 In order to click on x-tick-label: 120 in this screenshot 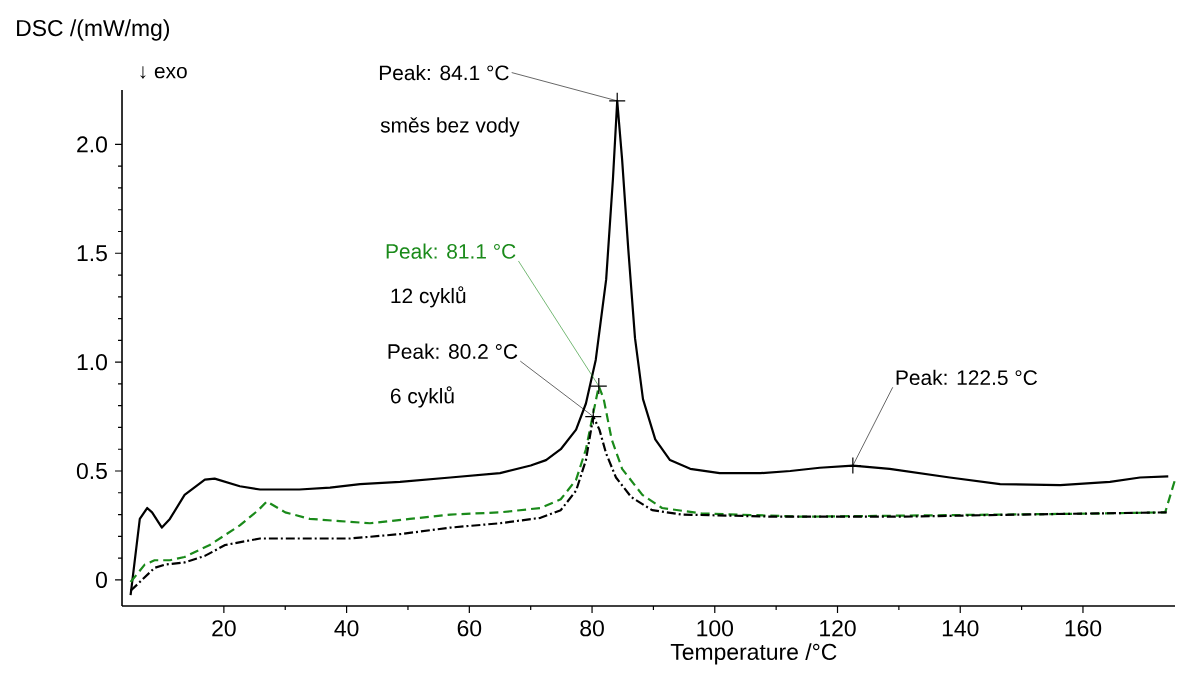, I will do `click(838, 628)`.